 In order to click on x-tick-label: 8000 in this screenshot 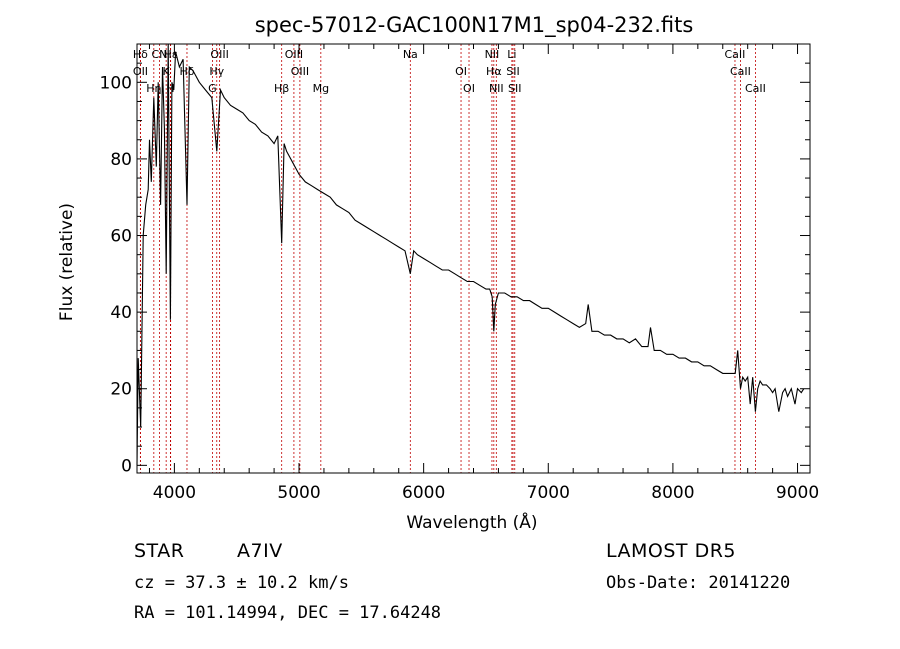, I will do `click(672, 493)`.